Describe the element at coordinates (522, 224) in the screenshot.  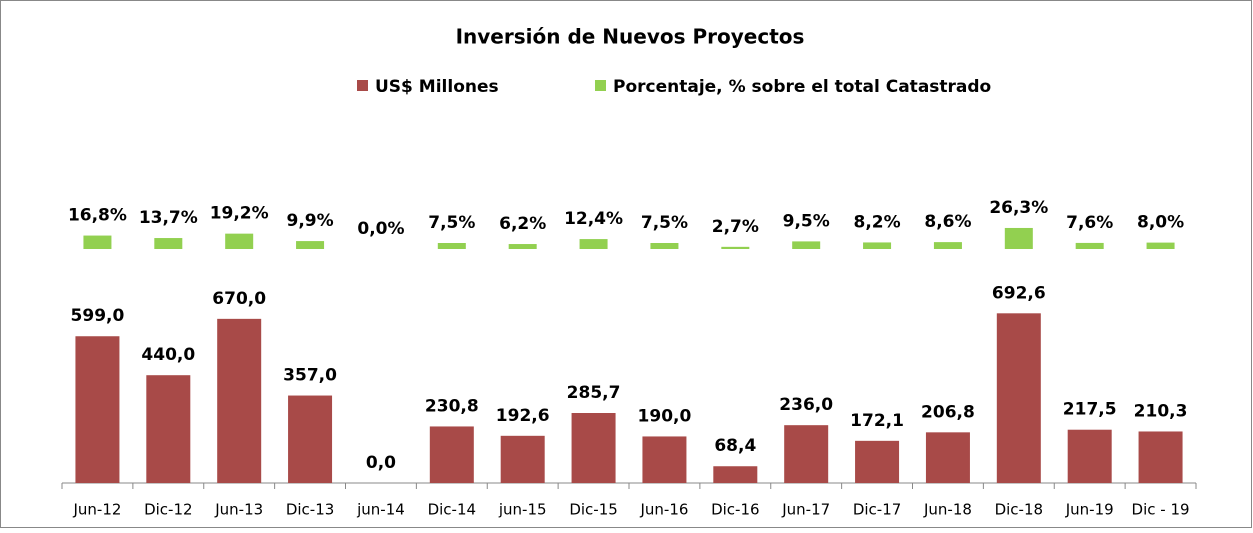
I see `data-label: 6,2%` at that location.